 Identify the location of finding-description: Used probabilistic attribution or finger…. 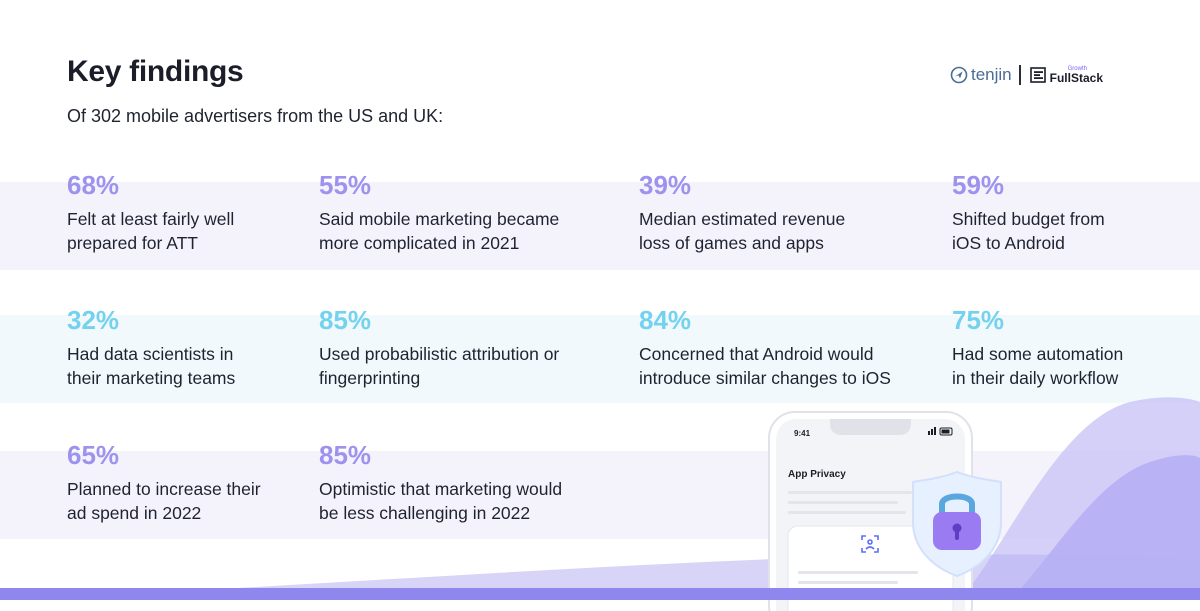
(439, 366).